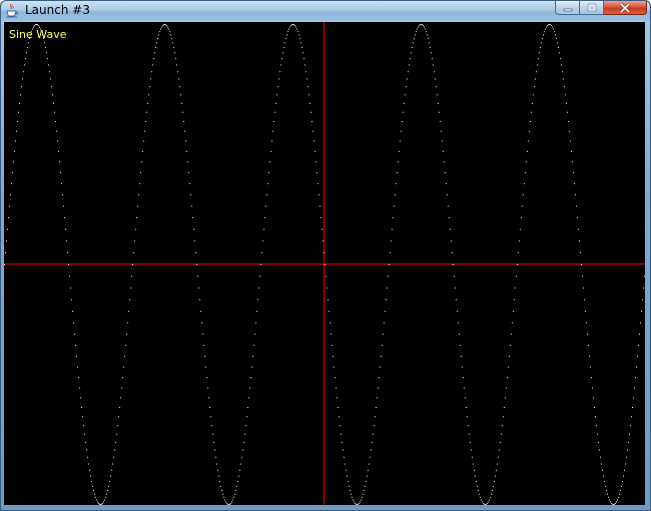 The image size is (651, 511). Describe the element at coordinates (12, 10) in the screenshot. I see `java-cup-icon` at that location.